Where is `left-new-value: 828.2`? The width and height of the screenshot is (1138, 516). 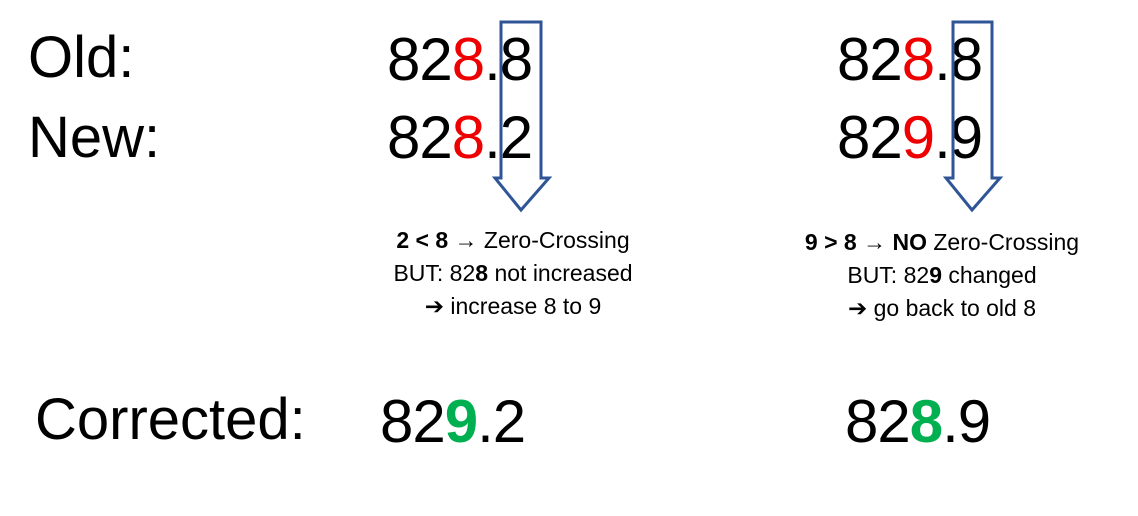 left-new-value: 828.2 is located at coordinates (460, 138).